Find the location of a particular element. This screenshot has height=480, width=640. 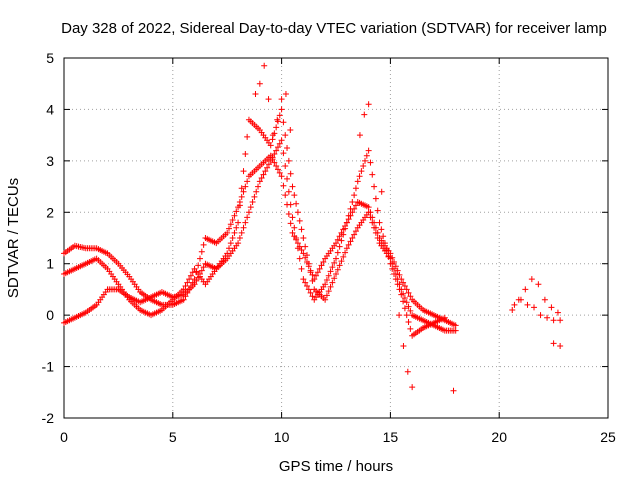

x-tick-label: 20 is located at coordinates (499, 437).